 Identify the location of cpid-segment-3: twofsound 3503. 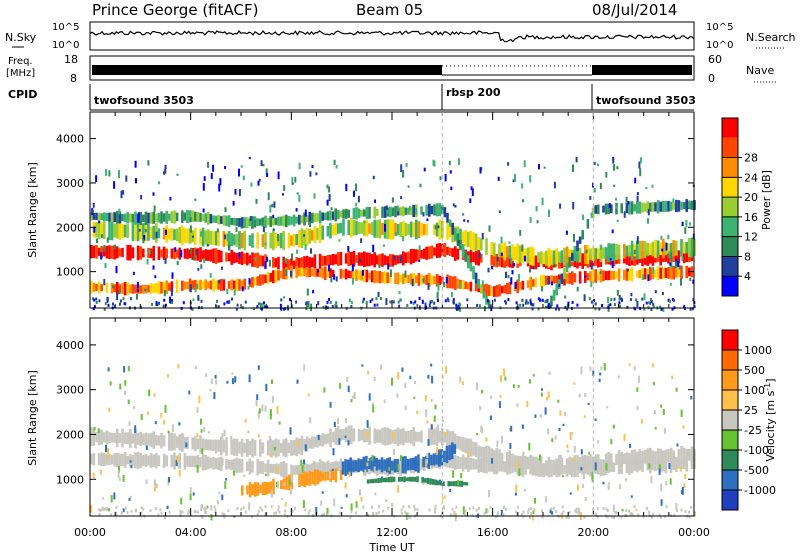
(646, 100).